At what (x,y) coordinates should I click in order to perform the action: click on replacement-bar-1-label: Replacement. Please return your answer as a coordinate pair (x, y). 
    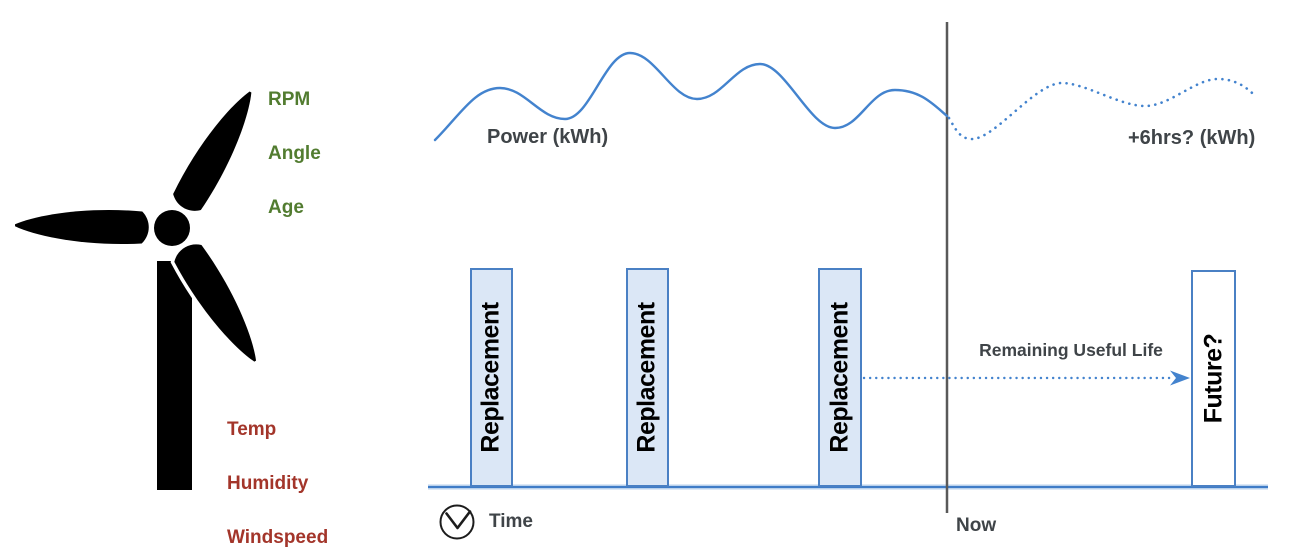
    Looking at the image, I should click on (491, 377).